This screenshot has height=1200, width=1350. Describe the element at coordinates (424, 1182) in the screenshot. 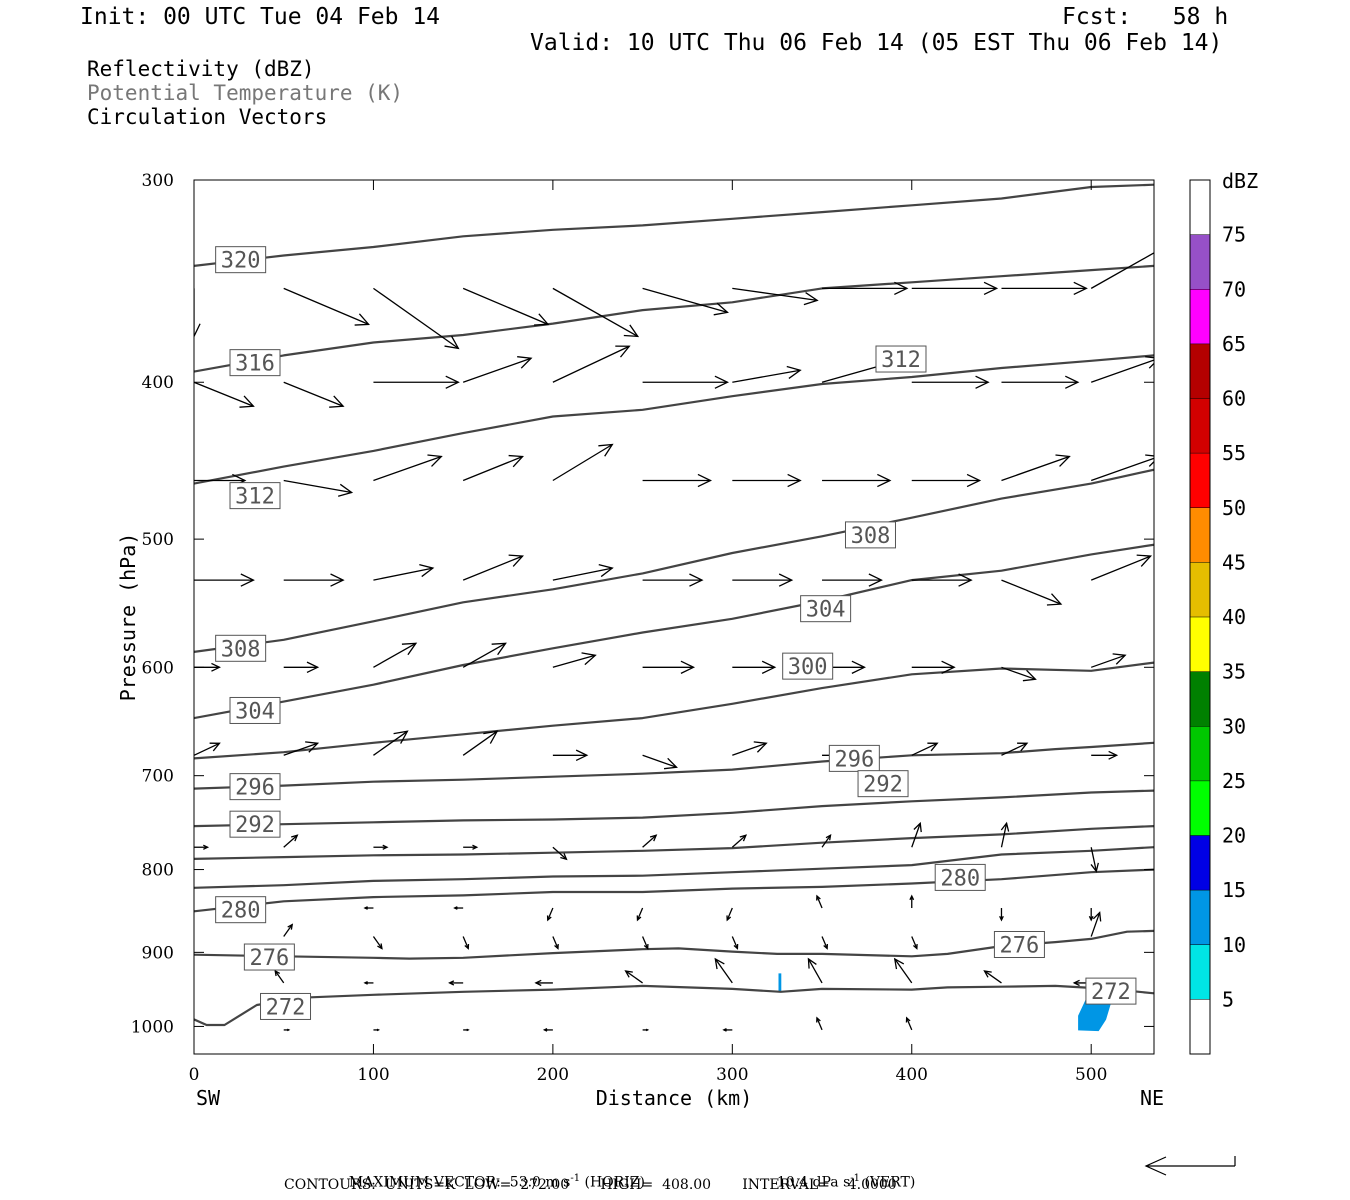

I see `max-vector-label: MAXIMUM VECTOR:` at that location.